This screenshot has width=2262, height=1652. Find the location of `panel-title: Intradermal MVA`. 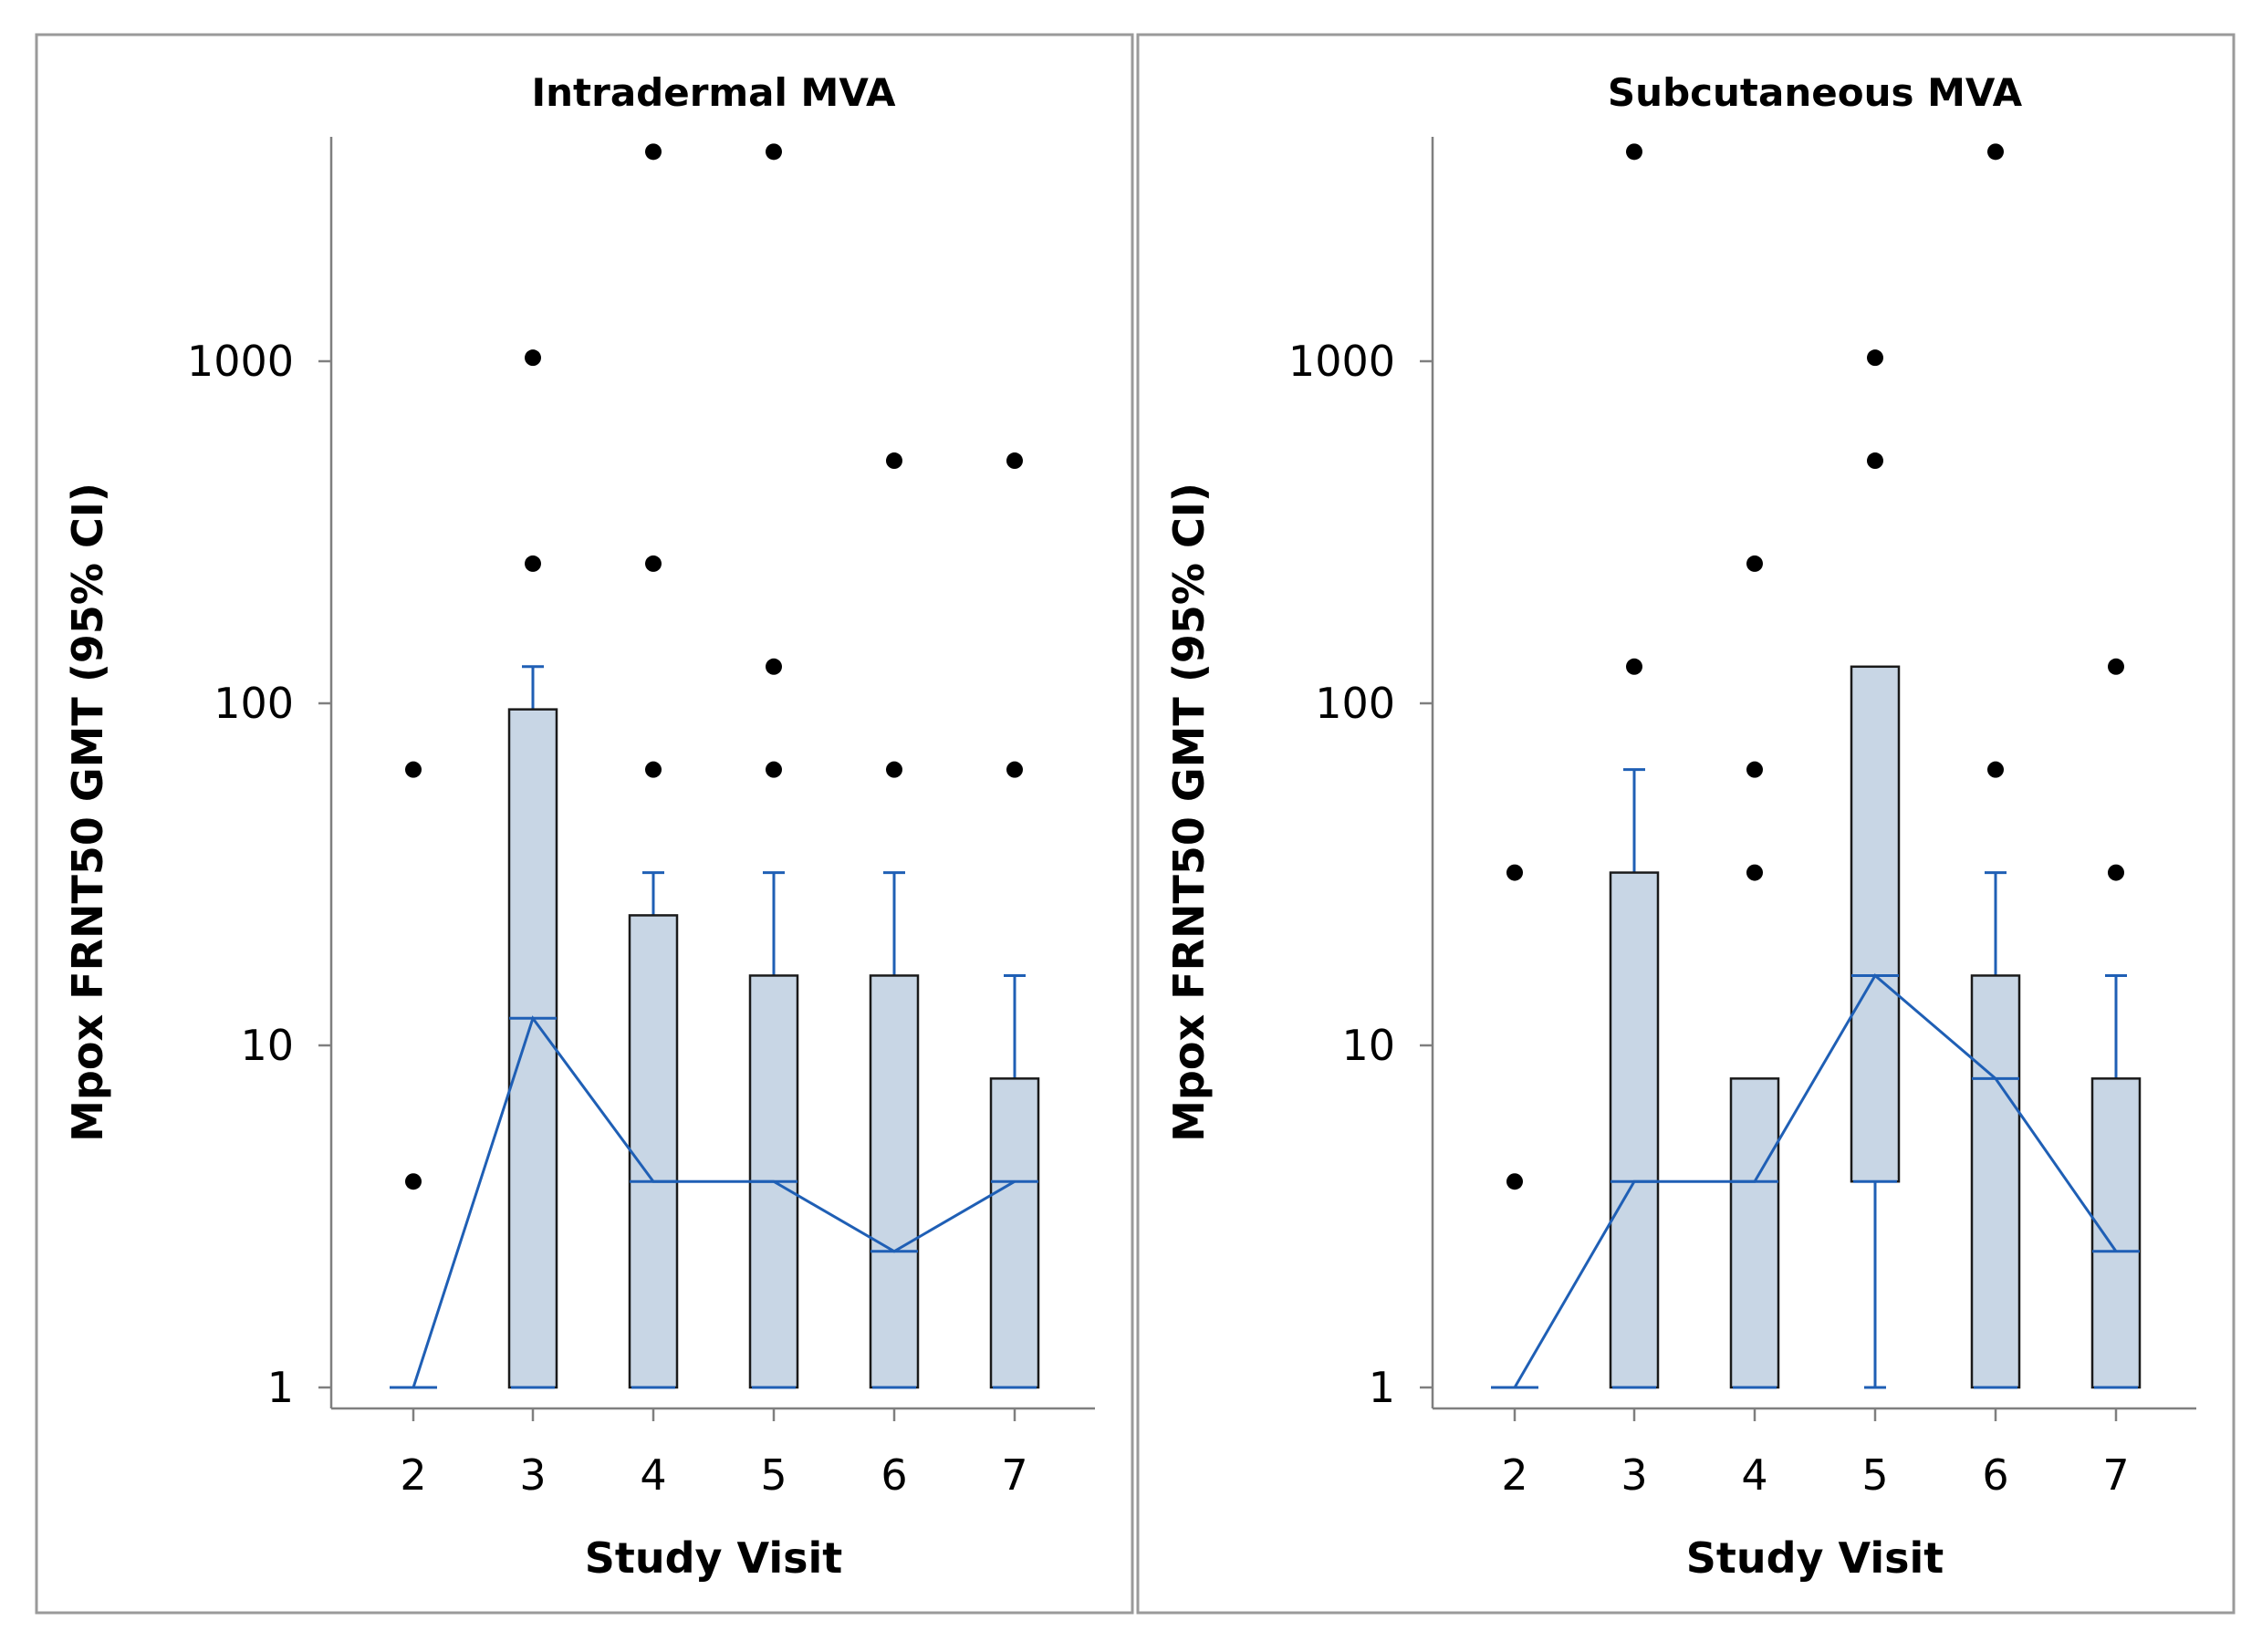

panel-title: Intradermal MVA is located at coordinates (714, 93).